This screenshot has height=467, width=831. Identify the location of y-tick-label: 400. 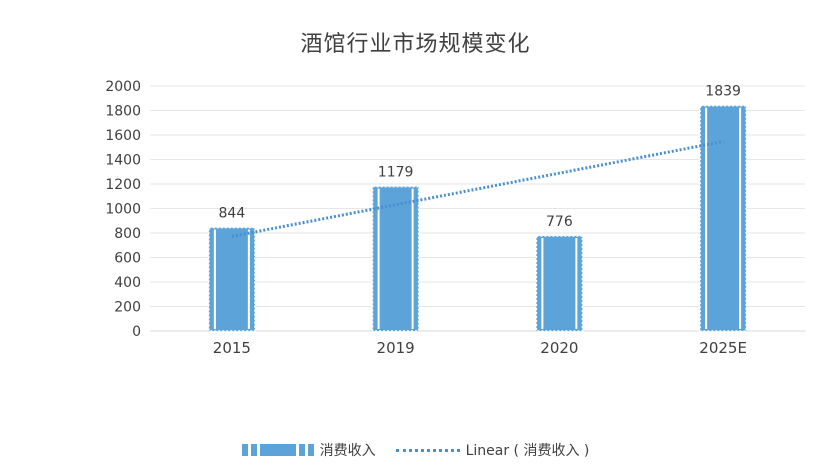
(127, 283).